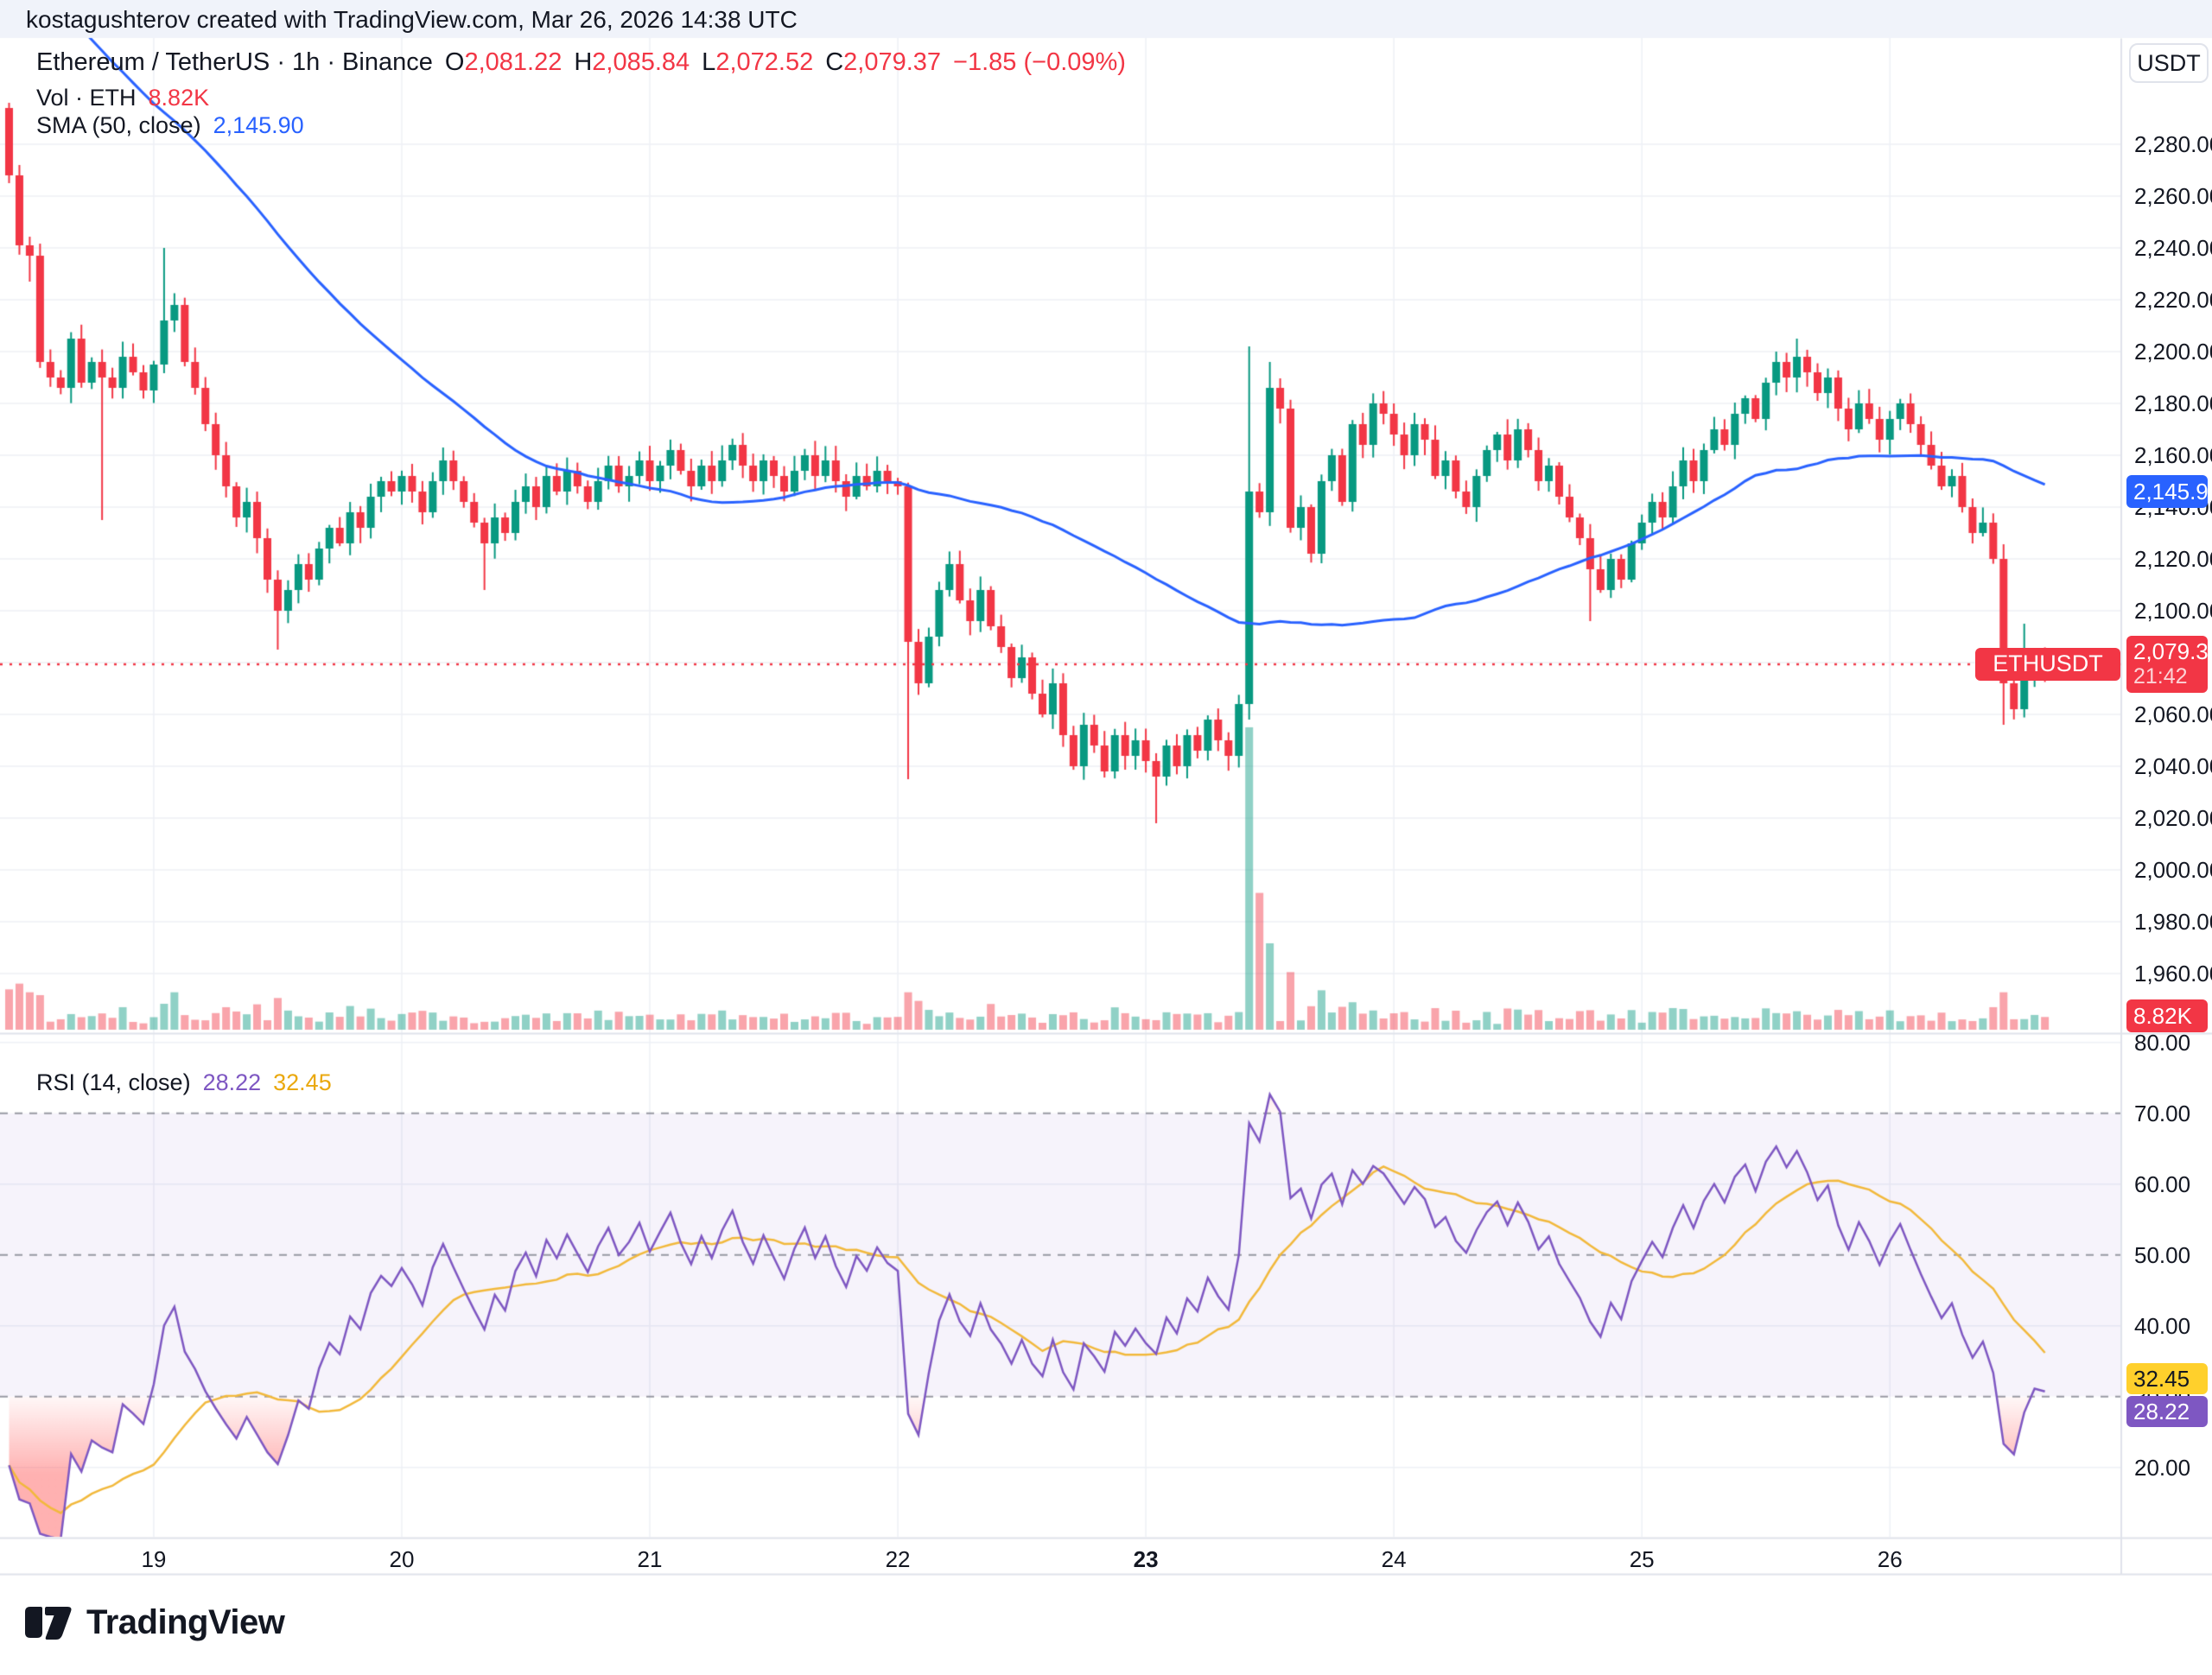  I want to click on tradingview-logo-icon, so click(48, 1623).